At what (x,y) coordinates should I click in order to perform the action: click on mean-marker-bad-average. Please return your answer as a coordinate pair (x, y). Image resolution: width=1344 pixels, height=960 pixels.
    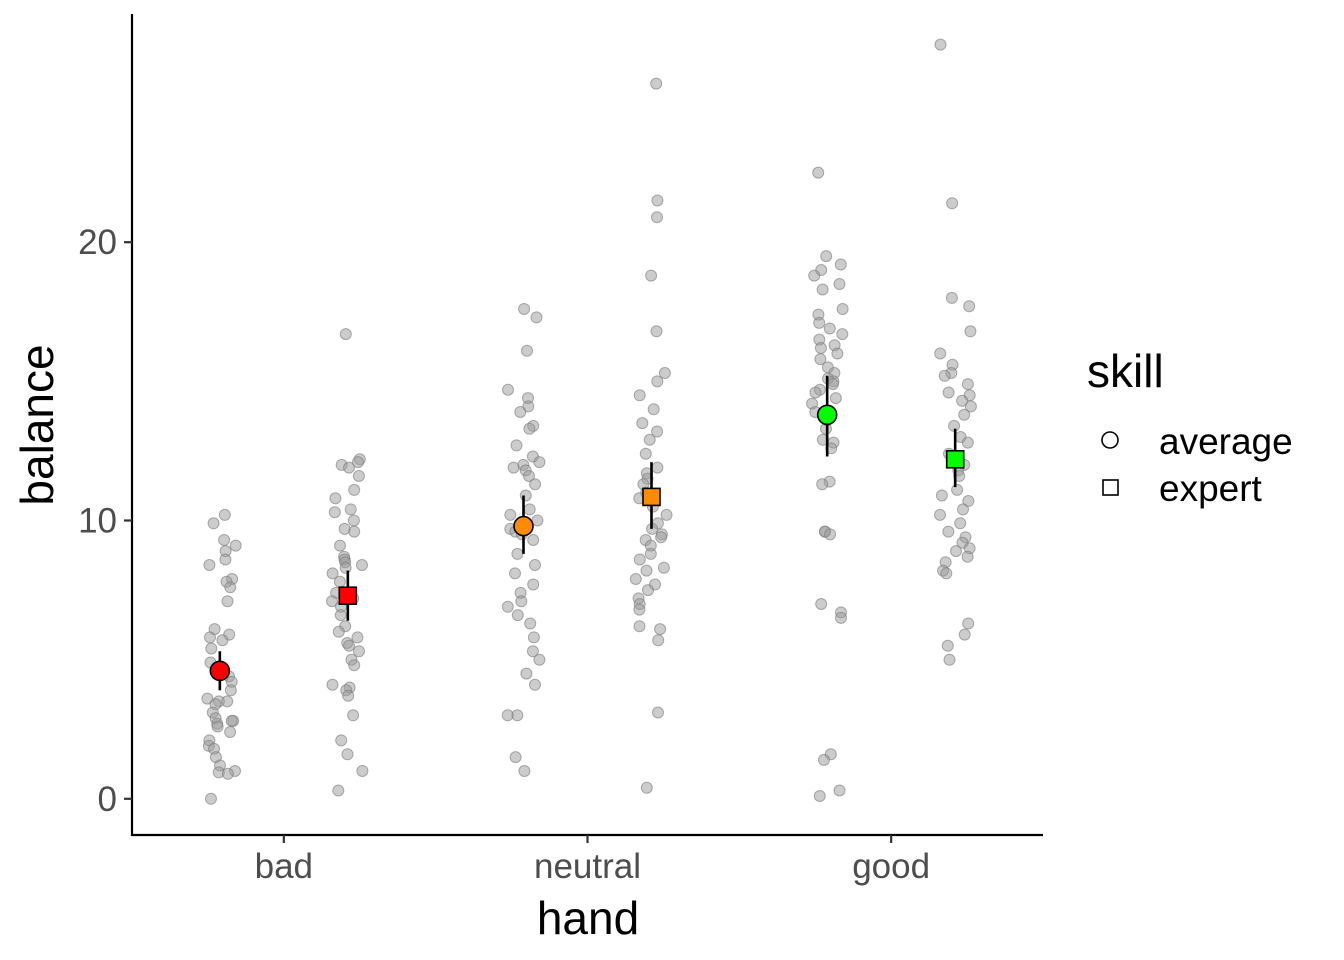
    Looking at the image, I should click on (220, 671).